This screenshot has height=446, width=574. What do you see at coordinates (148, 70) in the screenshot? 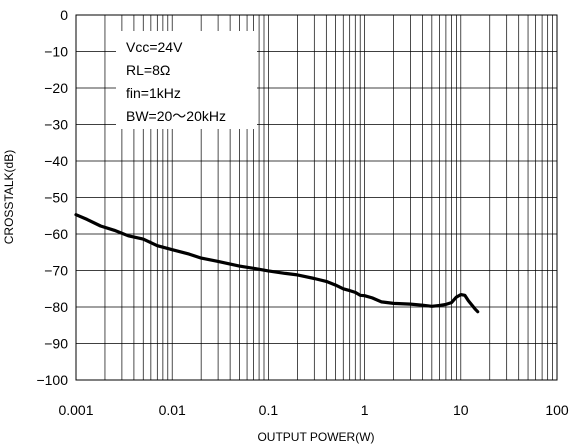
I see `condition-rl: RL=8Ω` at bounding box center [148, 70].